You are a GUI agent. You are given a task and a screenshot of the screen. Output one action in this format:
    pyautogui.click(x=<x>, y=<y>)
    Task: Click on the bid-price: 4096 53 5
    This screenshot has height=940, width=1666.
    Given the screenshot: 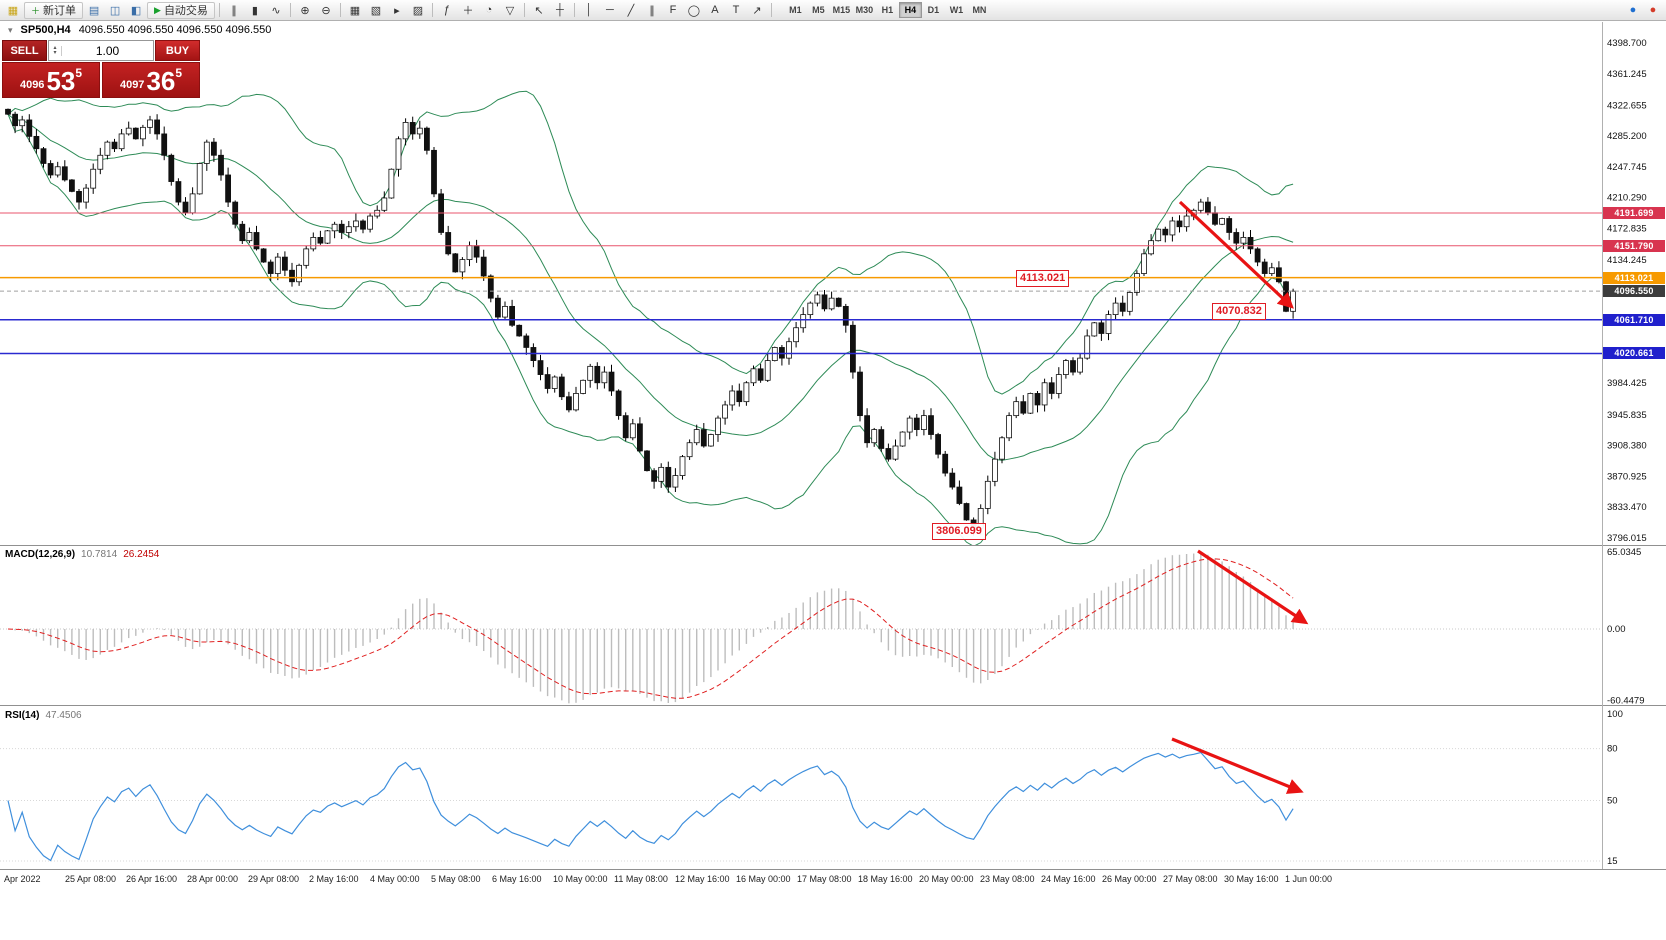 What is the action you would take?
    pyautogui.click(x=51, y=80)
    